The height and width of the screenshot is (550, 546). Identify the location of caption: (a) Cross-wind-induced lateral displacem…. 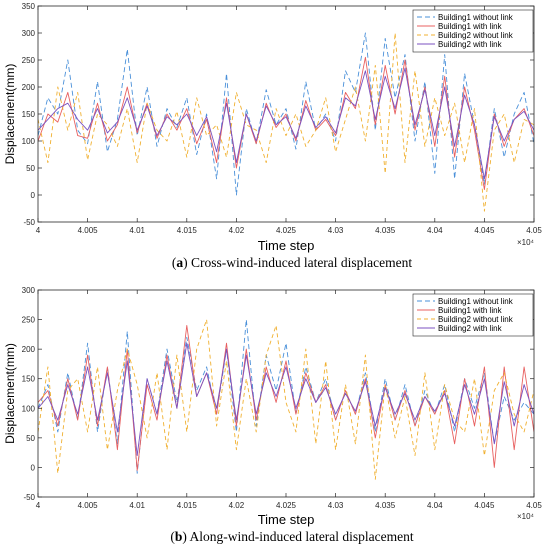
(292, 262).